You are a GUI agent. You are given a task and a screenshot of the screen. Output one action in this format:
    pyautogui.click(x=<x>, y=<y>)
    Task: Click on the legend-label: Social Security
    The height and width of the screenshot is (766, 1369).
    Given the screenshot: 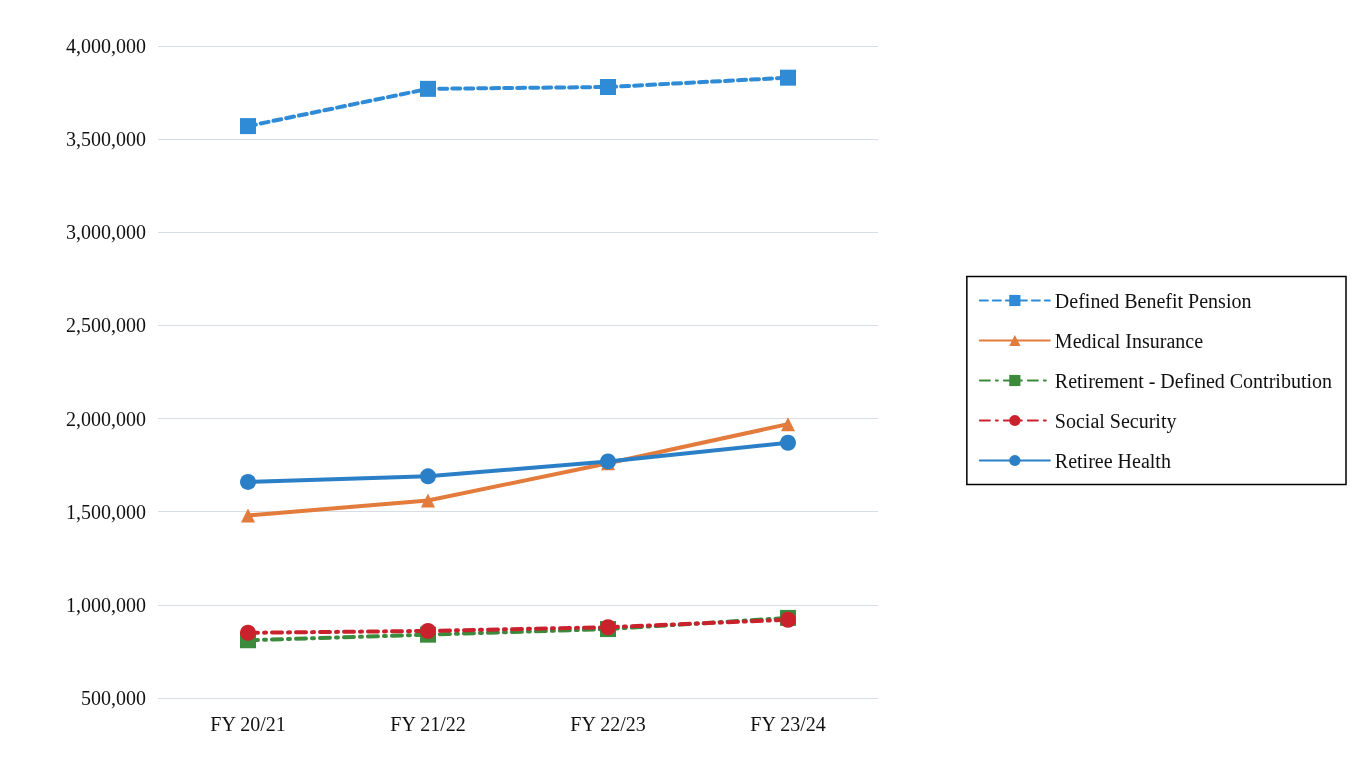 What is the action you would take?
    pyautogui.click(x=1115, y=421)
    